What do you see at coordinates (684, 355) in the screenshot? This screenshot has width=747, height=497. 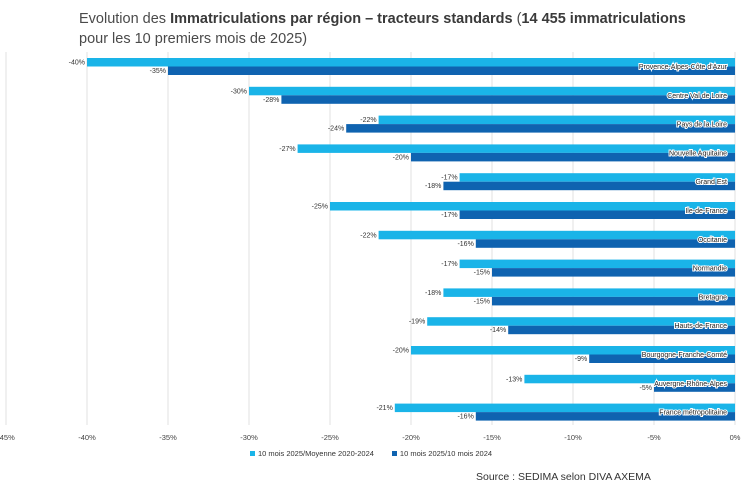 I see `category-label: Bourgogne-Franche-Comté` at bounding box center [684, 355].